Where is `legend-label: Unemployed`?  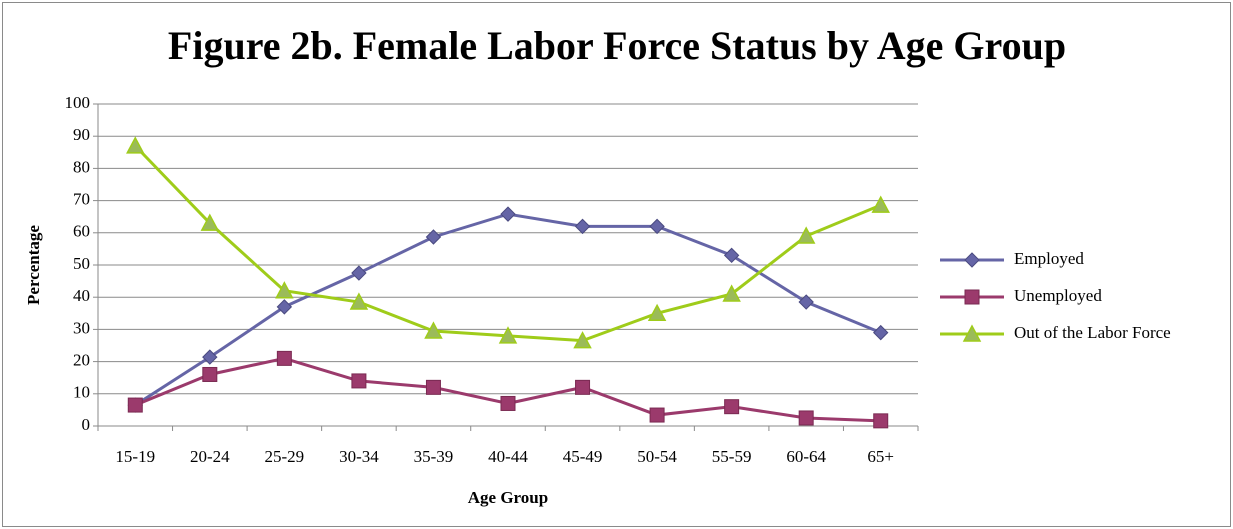 legend-label: Unemployed is located at coordinates (1058, 295).